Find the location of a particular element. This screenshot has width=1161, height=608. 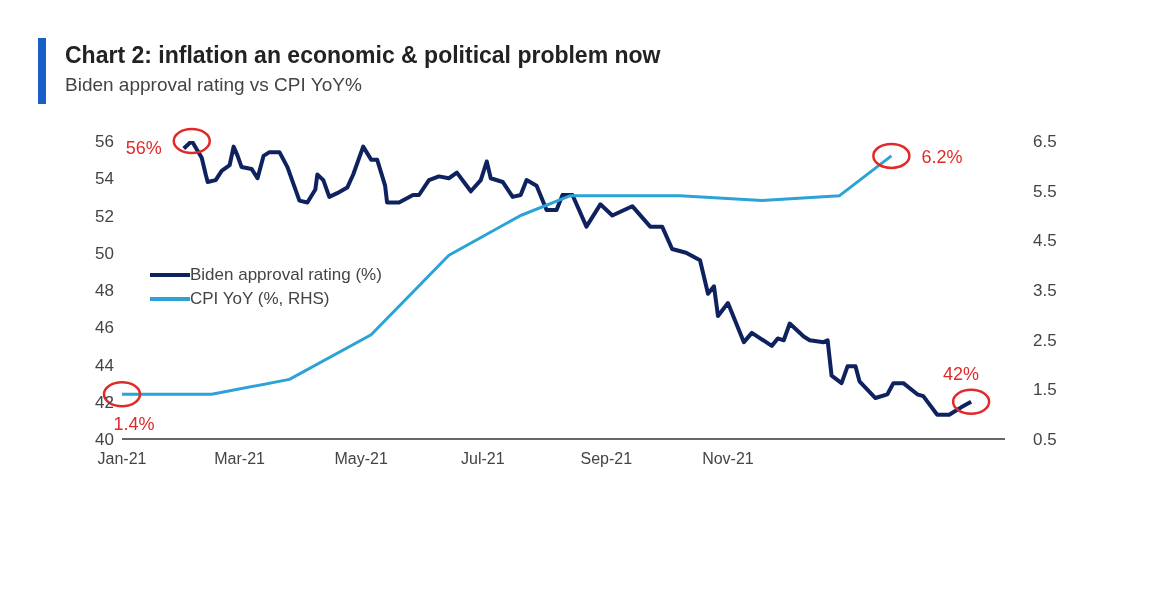

x-tick-label: Jul-21 is located at coordinates (482, 459).